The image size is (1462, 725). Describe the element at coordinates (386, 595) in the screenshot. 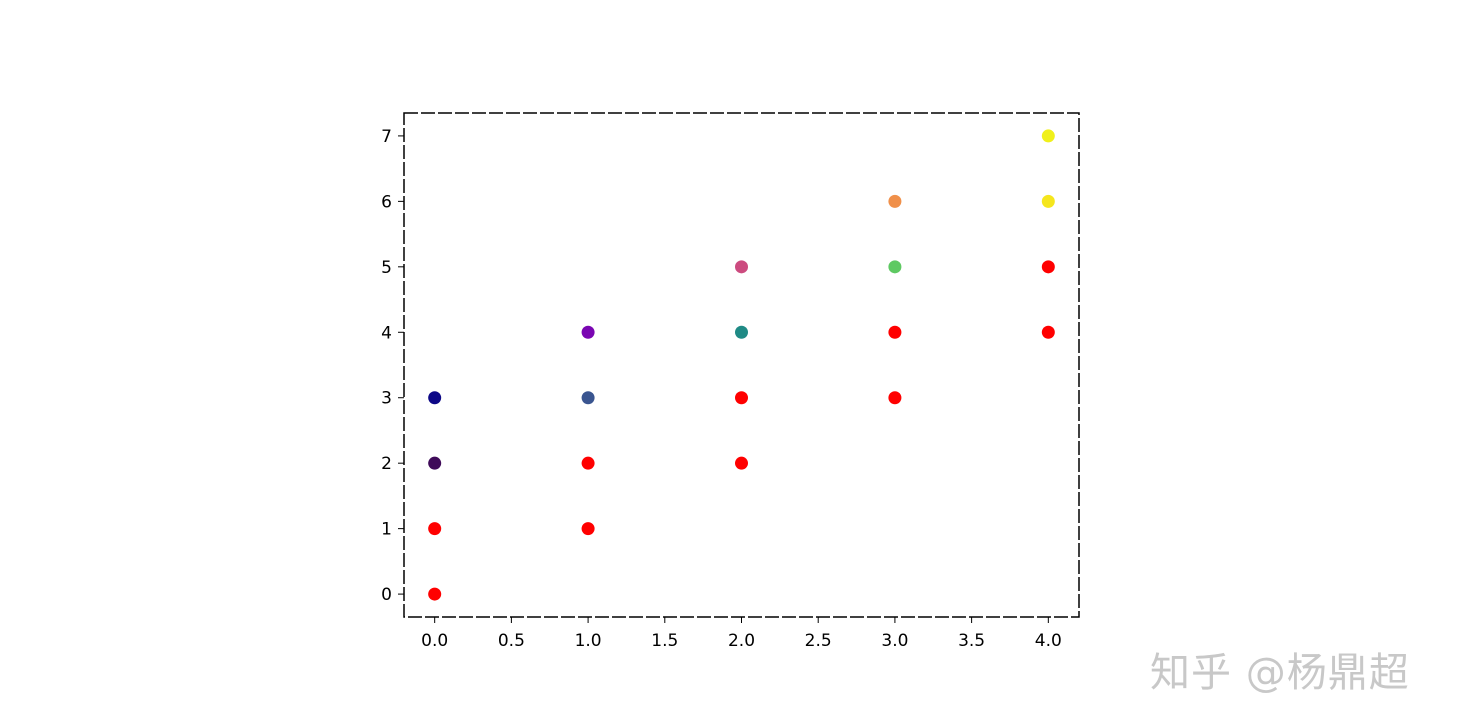

I see `y-tick-label: 0` at that location.